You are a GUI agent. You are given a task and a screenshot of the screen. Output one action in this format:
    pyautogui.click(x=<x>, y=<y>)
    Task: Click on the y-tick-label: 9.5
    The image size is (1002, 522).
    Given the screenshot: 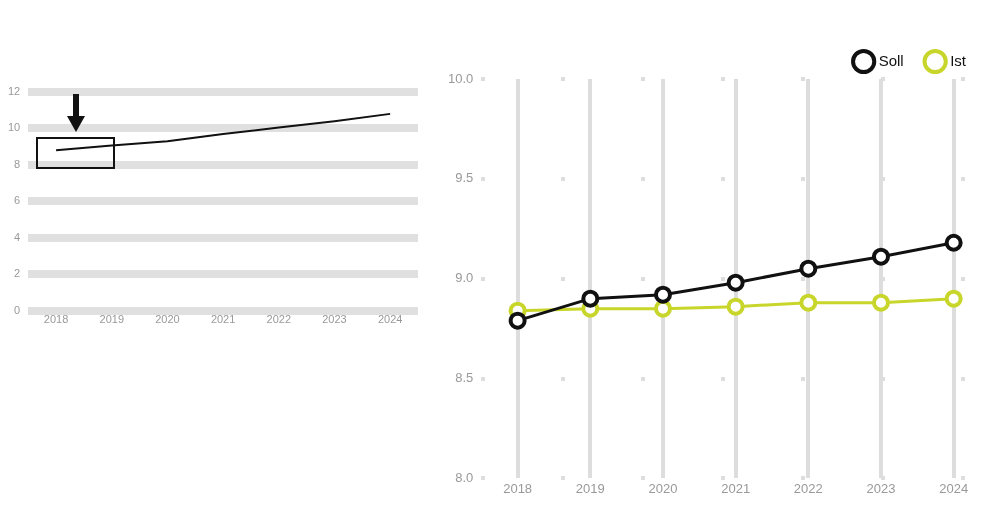 What is the action you would take?
    pyautogui.click(x=464, y=178)
    